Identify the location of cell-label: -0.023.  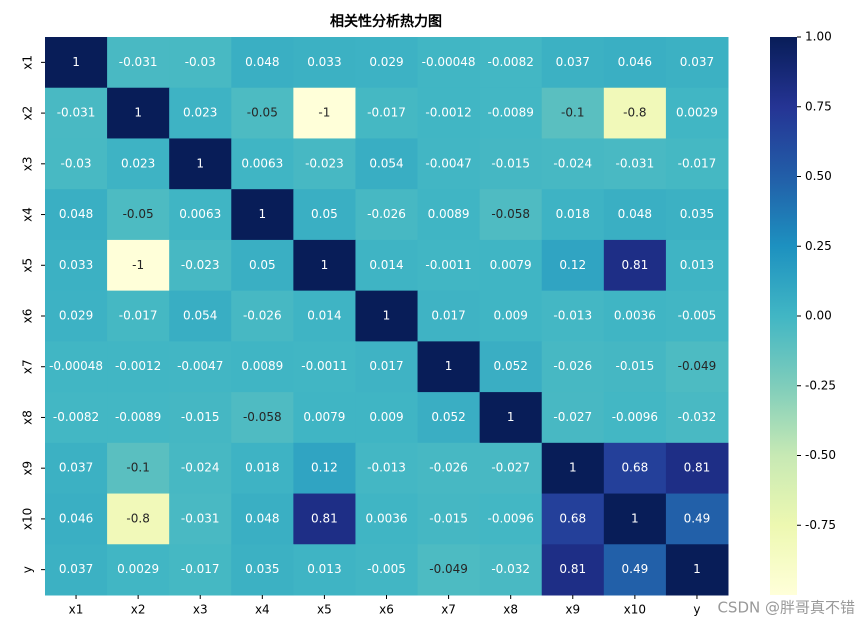
(200, 265).